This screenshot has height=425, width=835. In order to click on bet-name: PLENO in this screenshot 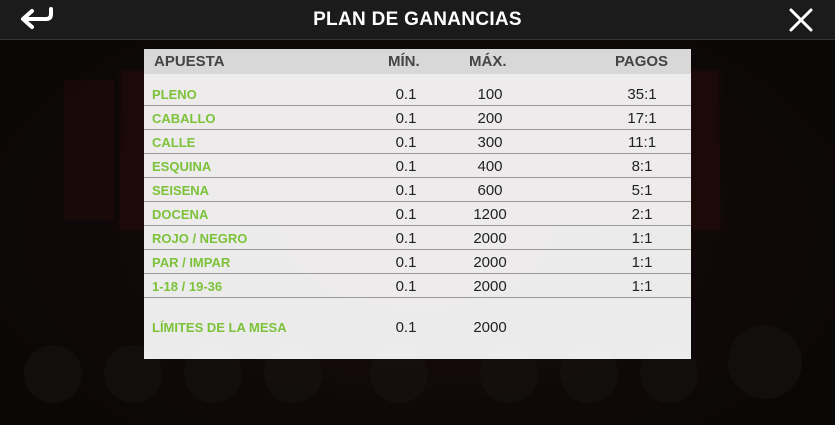, I will do `click(174, 94)`.